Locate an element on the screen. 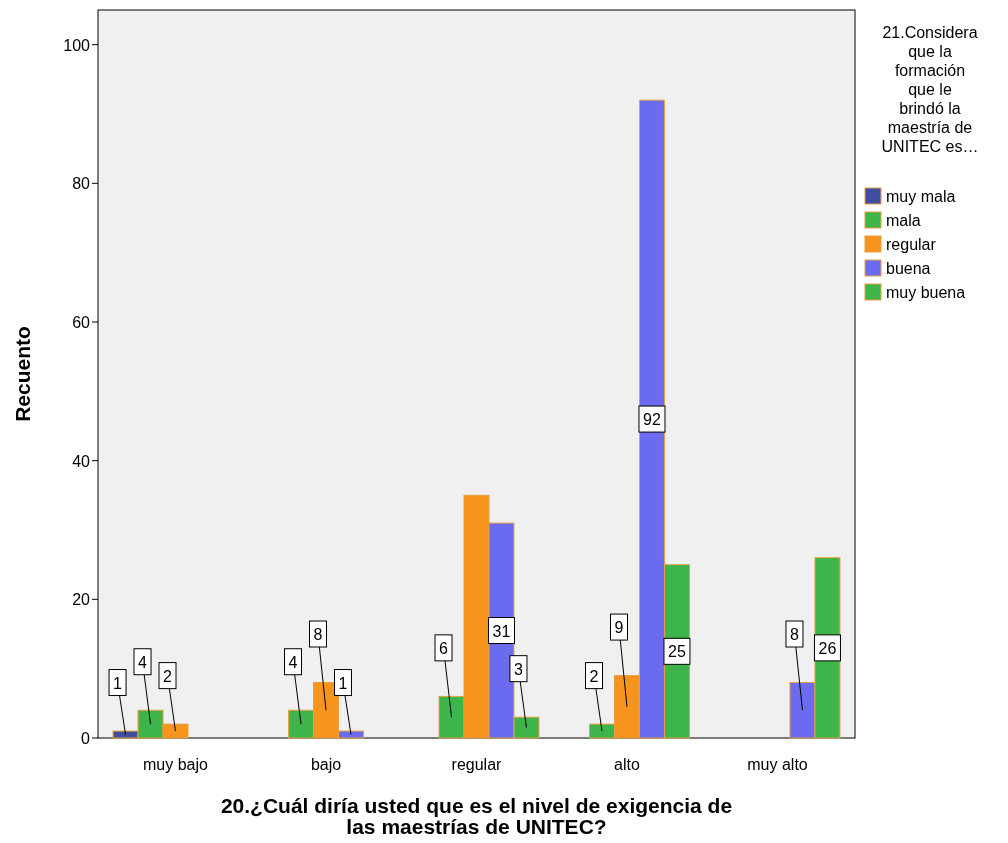 The height and width of the screenshot is (843, 1008). x-tick-label: alto is located at coordinates (627, 764).